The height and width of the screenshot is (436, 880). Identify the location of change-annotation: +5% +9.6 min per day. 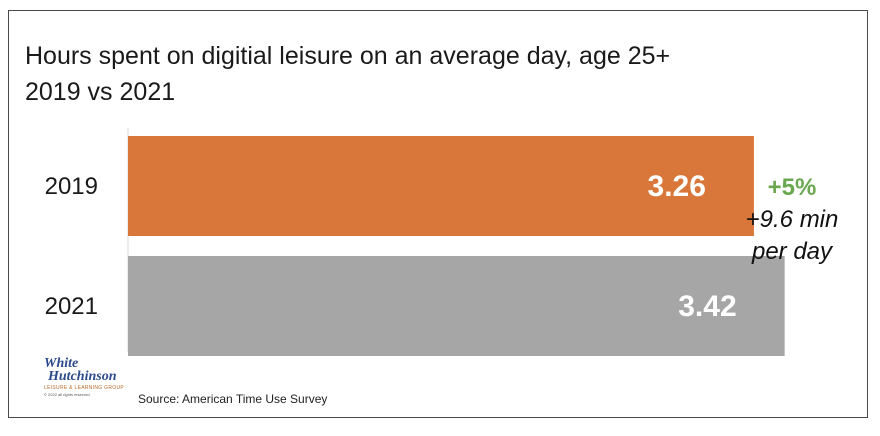
(792, 220).